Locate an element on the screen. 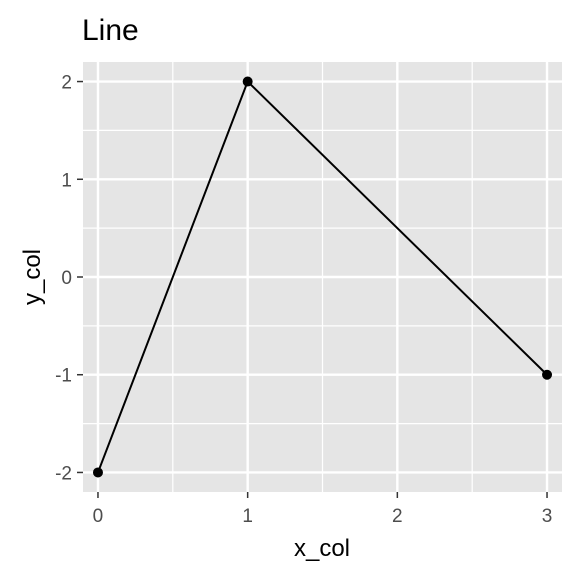 Image resolution: width=576 pixels, height=576 pixels. chart-title: Line is located at coordinates (110, 30).